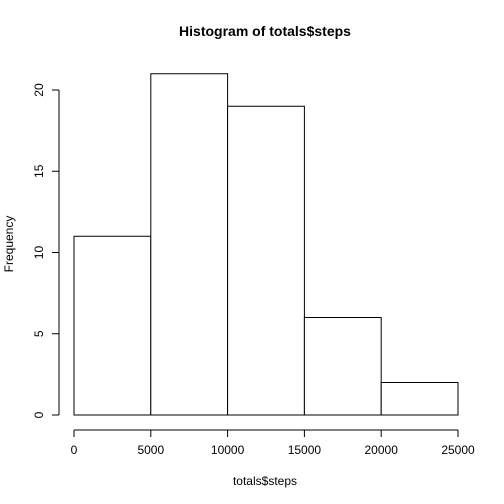 This screenshot has width=504, height=504. Describe the element at coordinates (305, 450) in the screenshot. I see `x-tick-label-3: 15000` at that location.